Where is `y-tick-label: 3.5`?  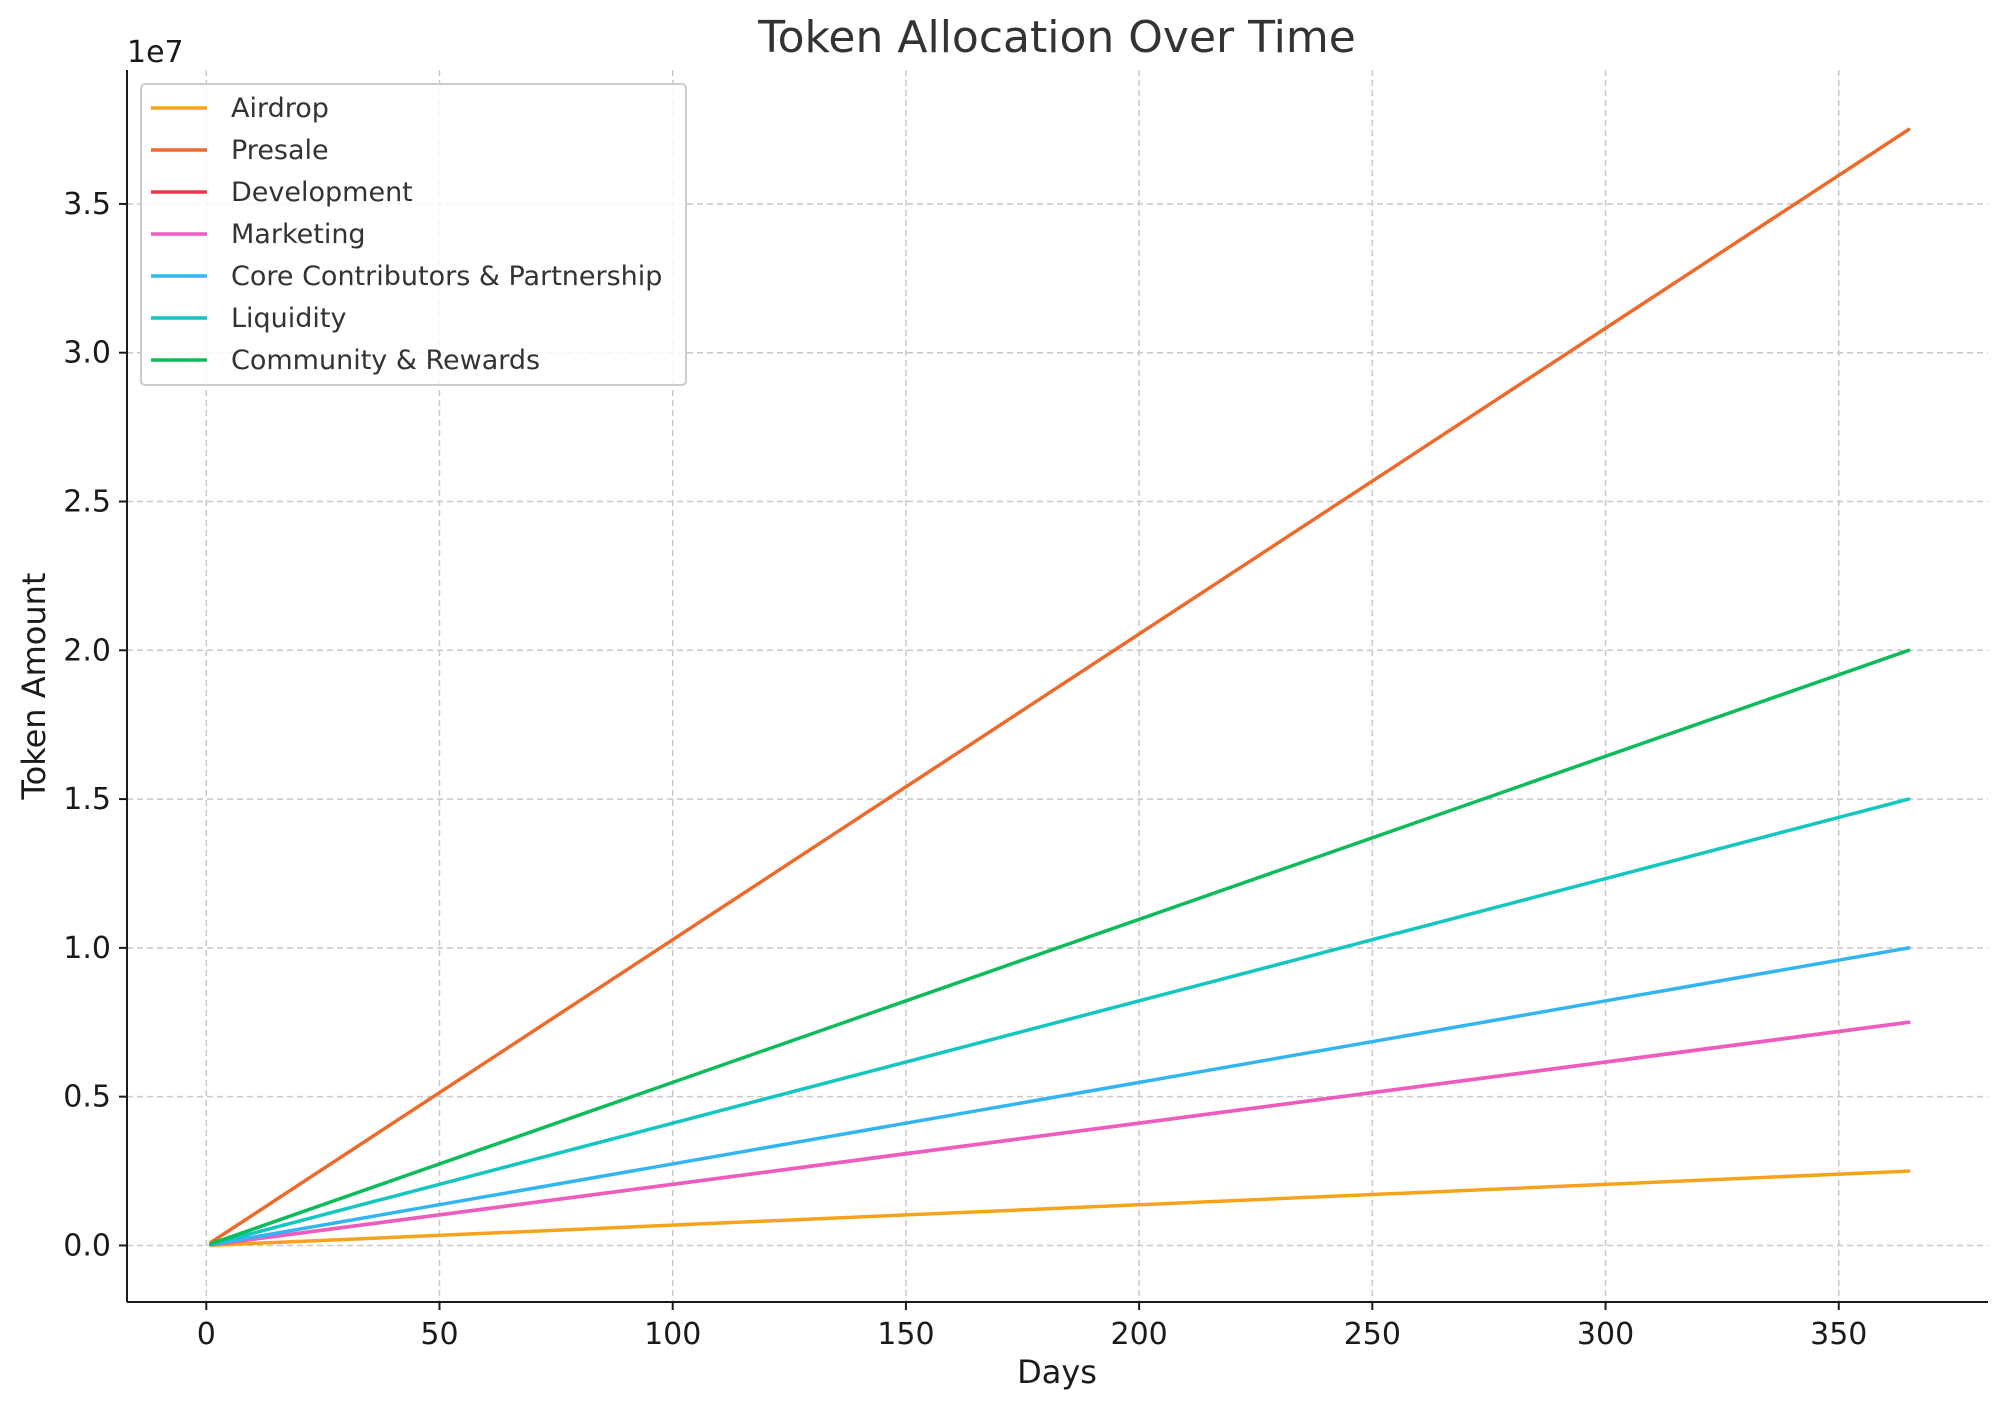 y-tick-label: 3.5 is located at coordinates (87, 204).